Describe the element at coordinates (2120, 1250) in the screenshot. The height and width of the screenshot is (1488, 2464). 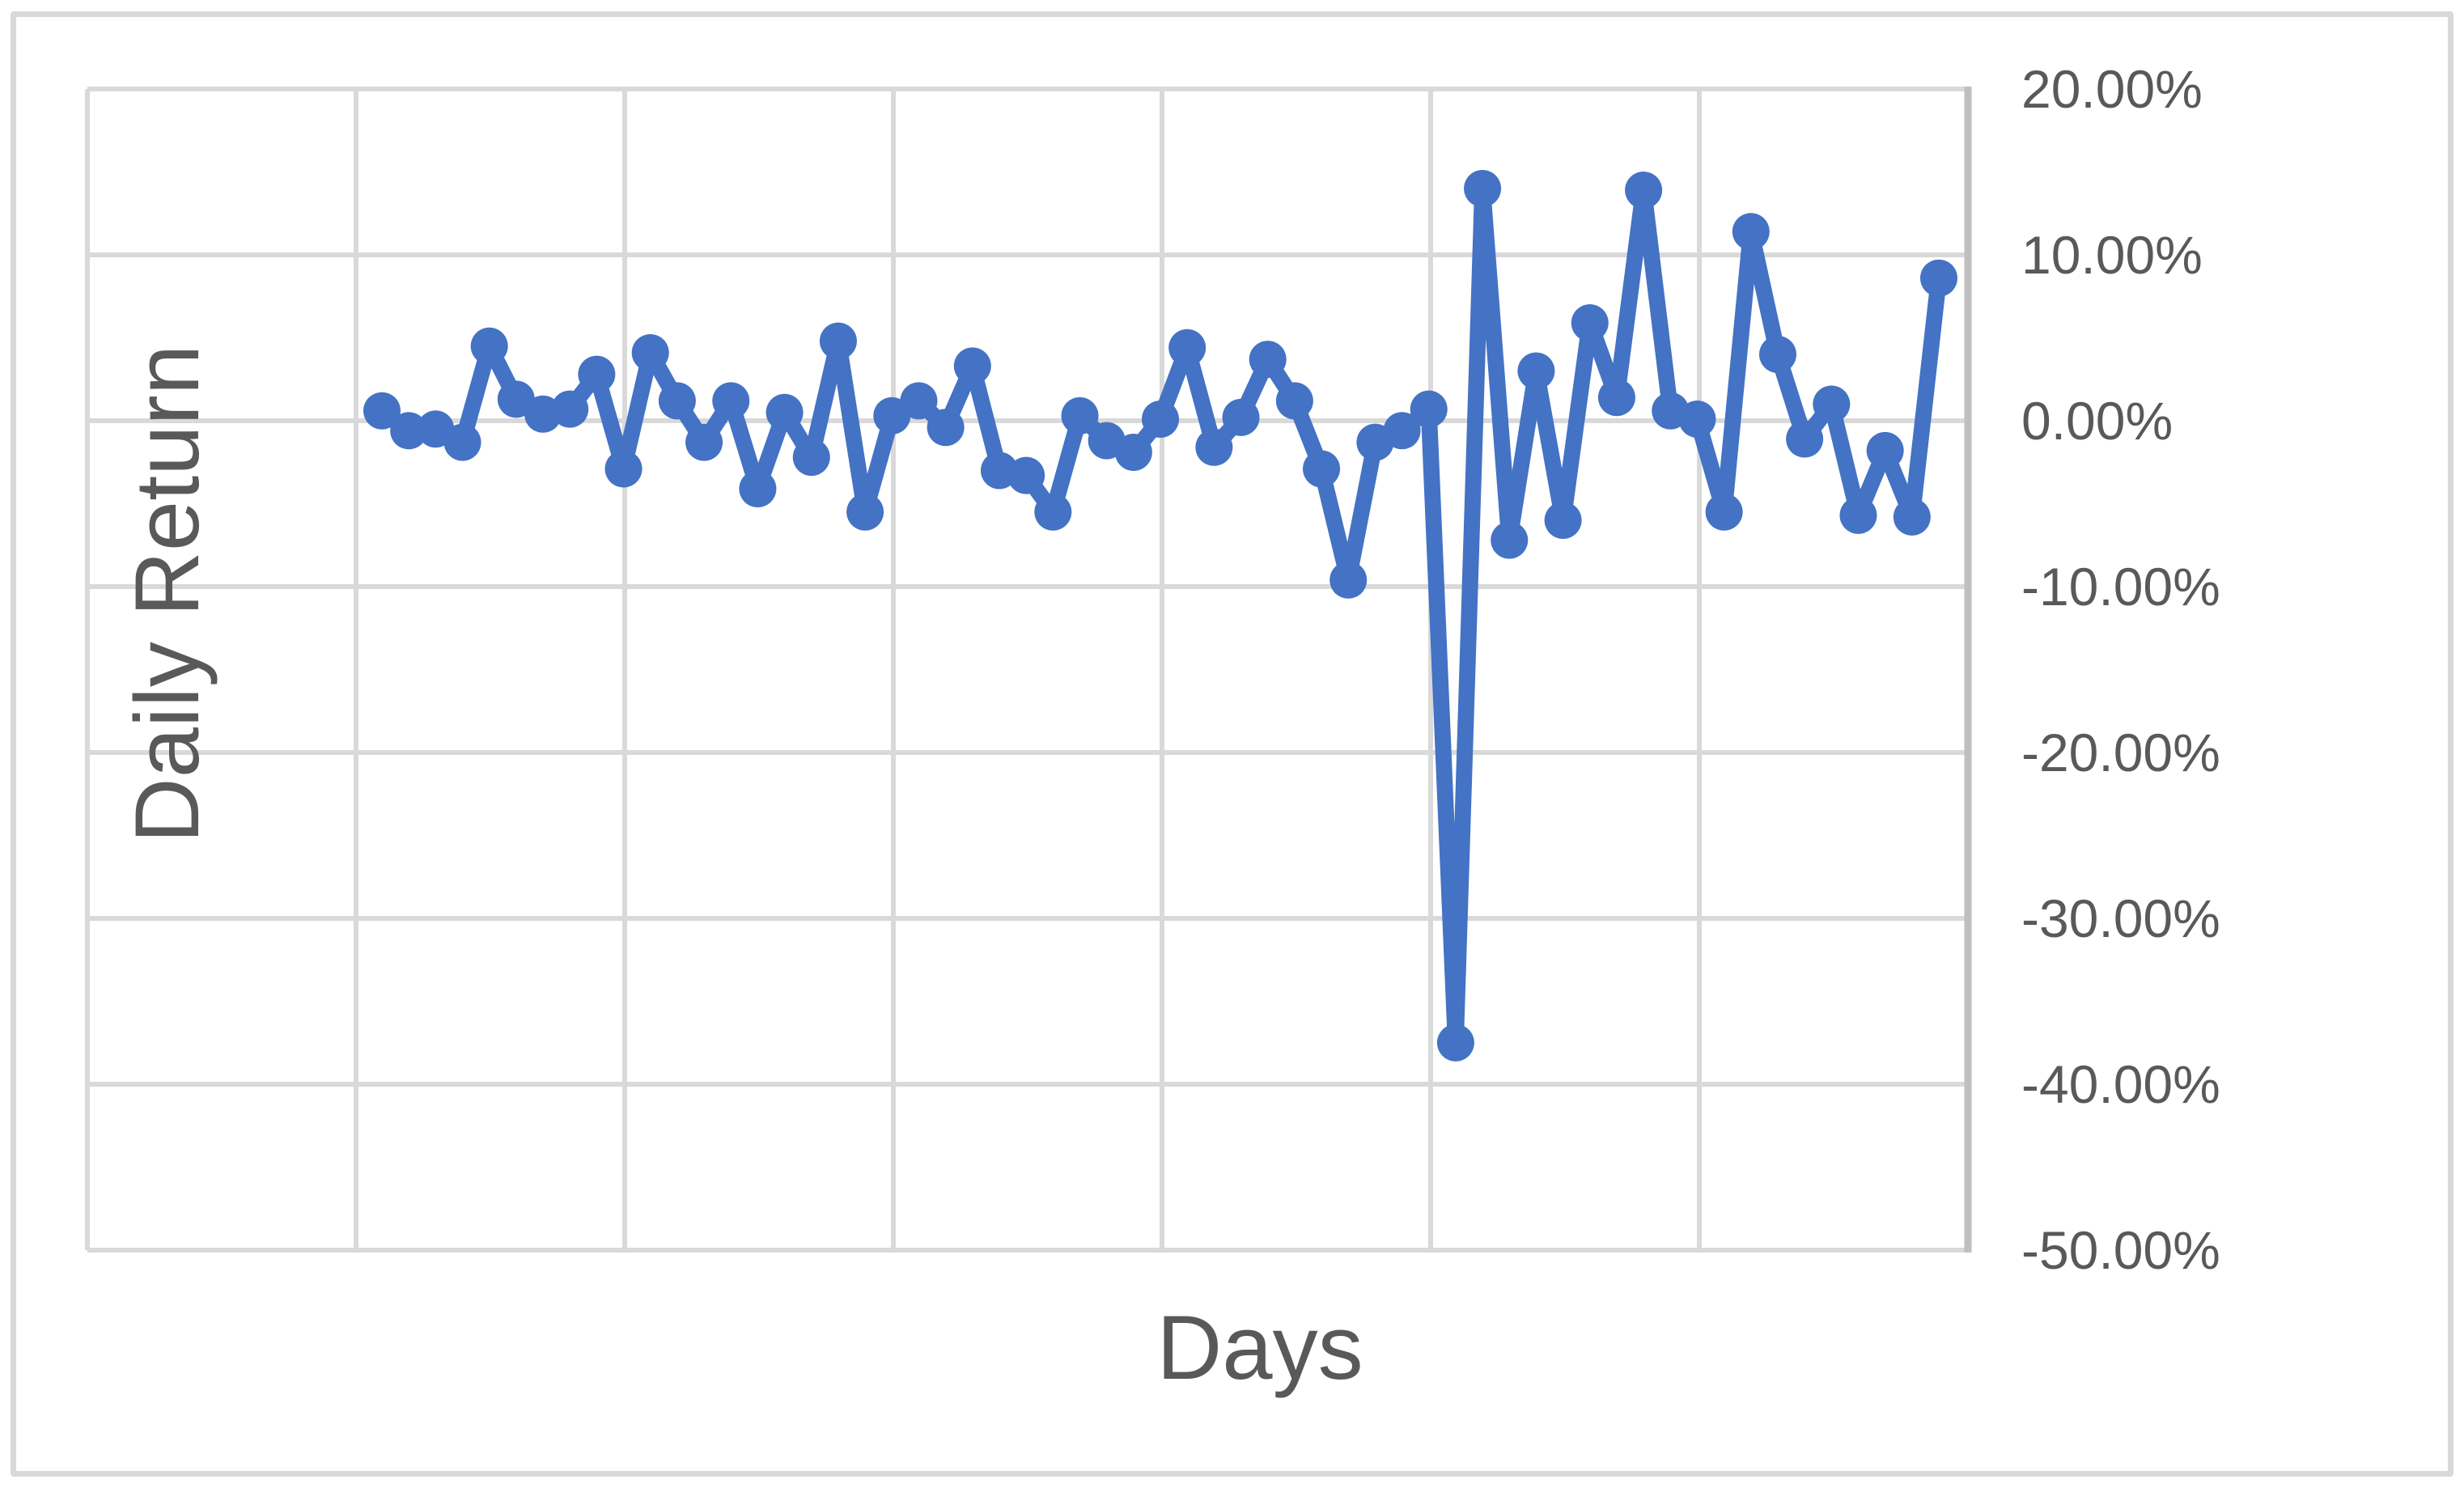
I see `y-axis-tick-label: -50.00%` at that location.